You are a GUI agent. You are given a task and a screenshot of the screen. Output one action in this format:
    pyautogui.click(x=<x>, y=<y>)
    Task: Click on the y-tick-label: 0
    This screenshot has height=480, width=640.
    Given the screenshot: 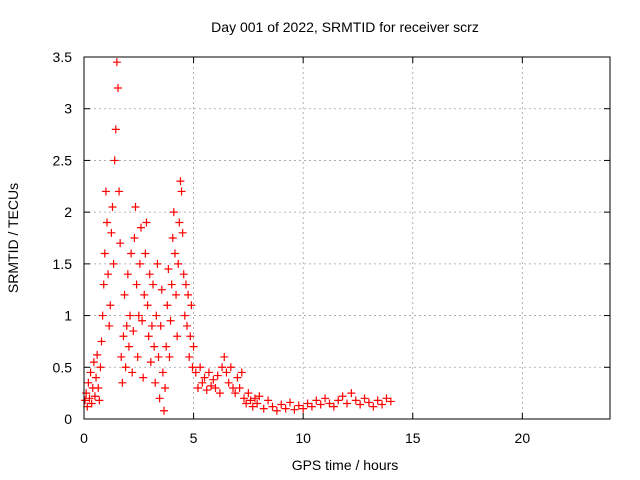 What is the action you would take?
    pyautogui.click(x=68, y=419)
    